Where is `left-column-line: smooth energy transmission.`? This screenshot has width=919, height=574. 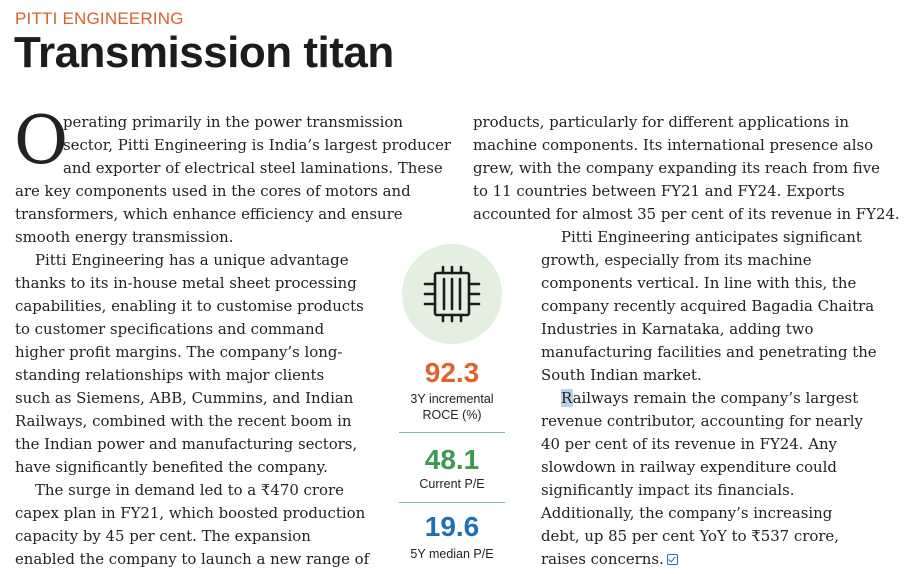
left-column-line: smooth energy transmission. is located at coordinates (205, 237).